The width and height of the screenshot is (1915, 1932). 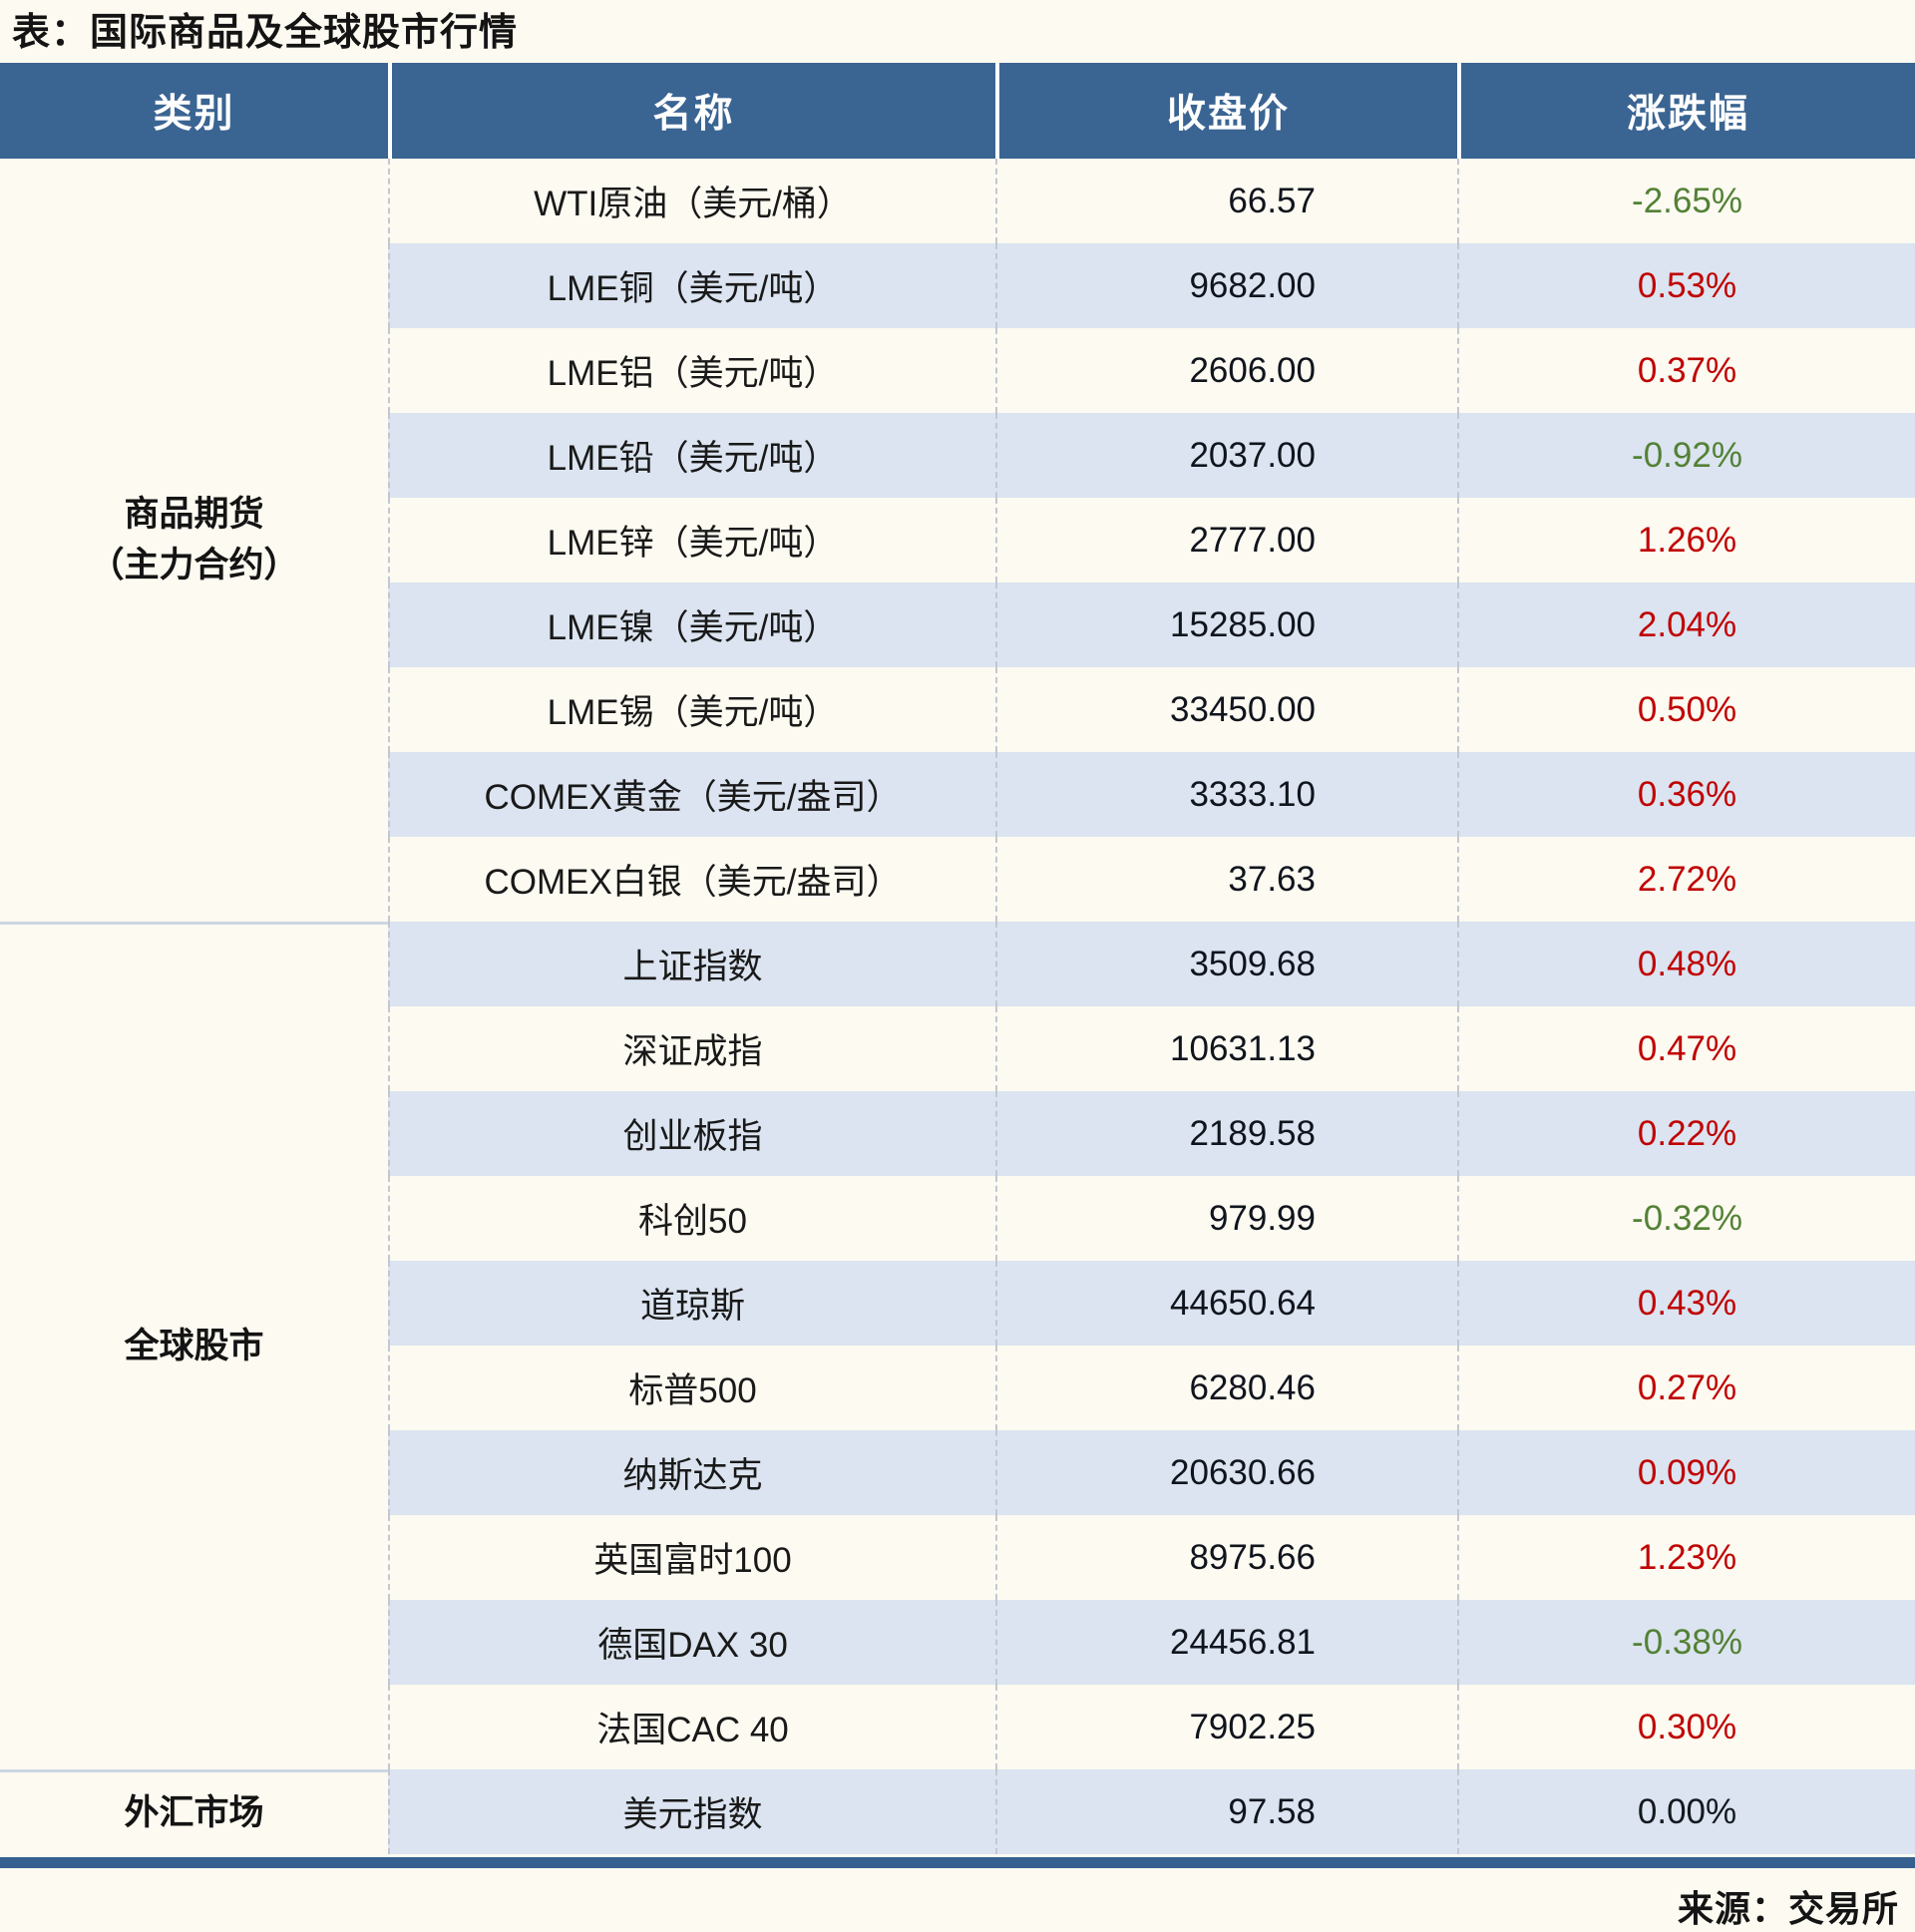 I want to click on table-bottom-rule, so click(x=957, y=1863).